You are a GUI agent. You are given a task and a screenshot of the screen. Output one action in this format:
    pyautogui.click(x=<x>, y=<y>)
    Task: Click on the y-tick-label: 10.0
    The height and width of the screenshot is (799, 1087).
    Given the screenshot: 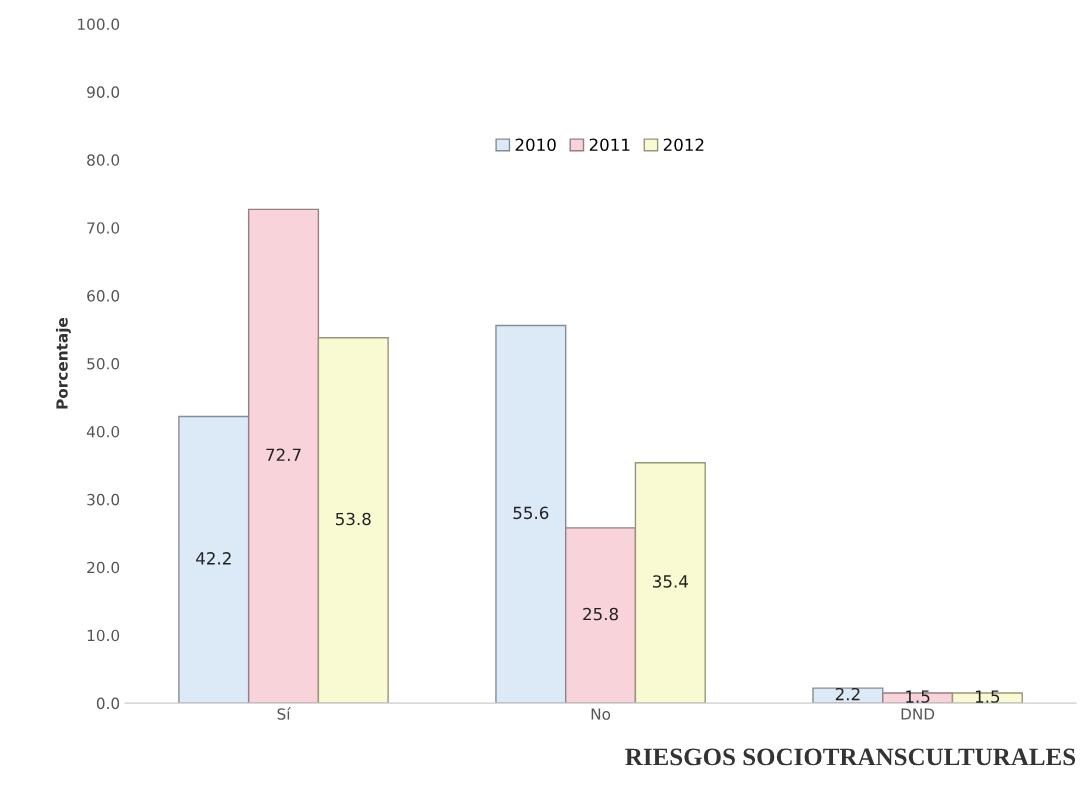 What is the action you would take?
    pyautogui.click(x=103, y=635)
    